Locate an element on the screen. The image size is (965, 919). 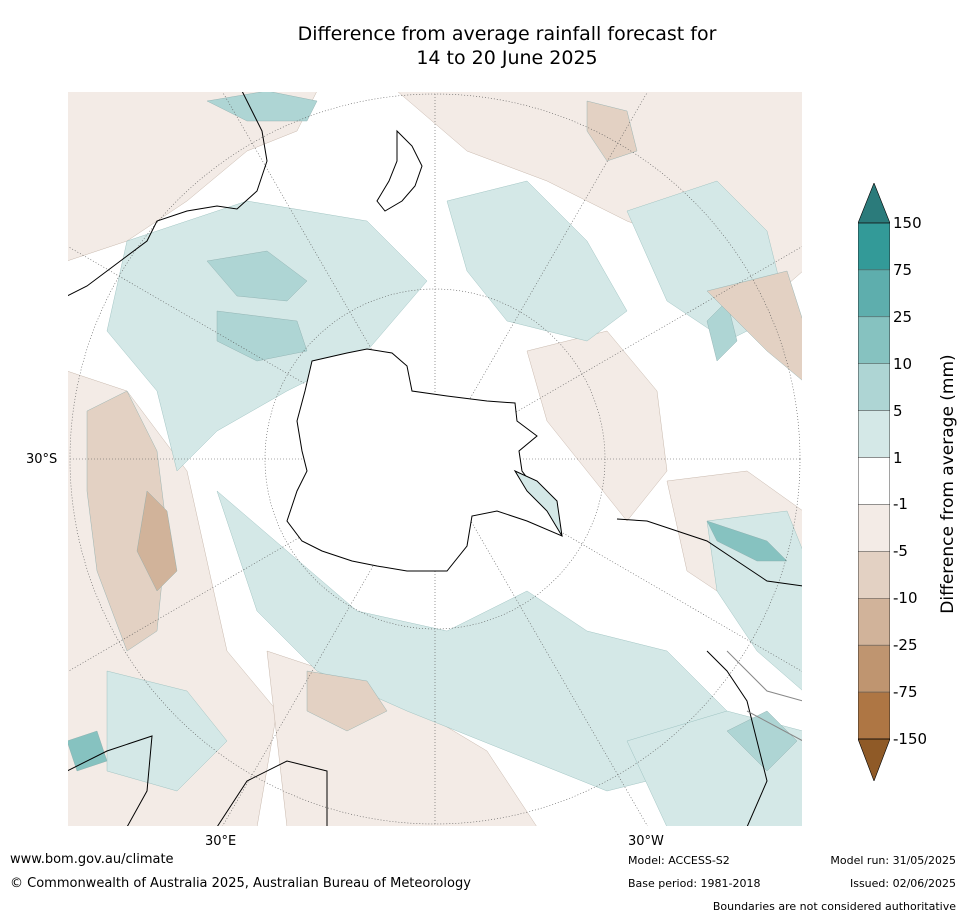
colorbar-tick-label: 10 is located at coordinates (903, 363).